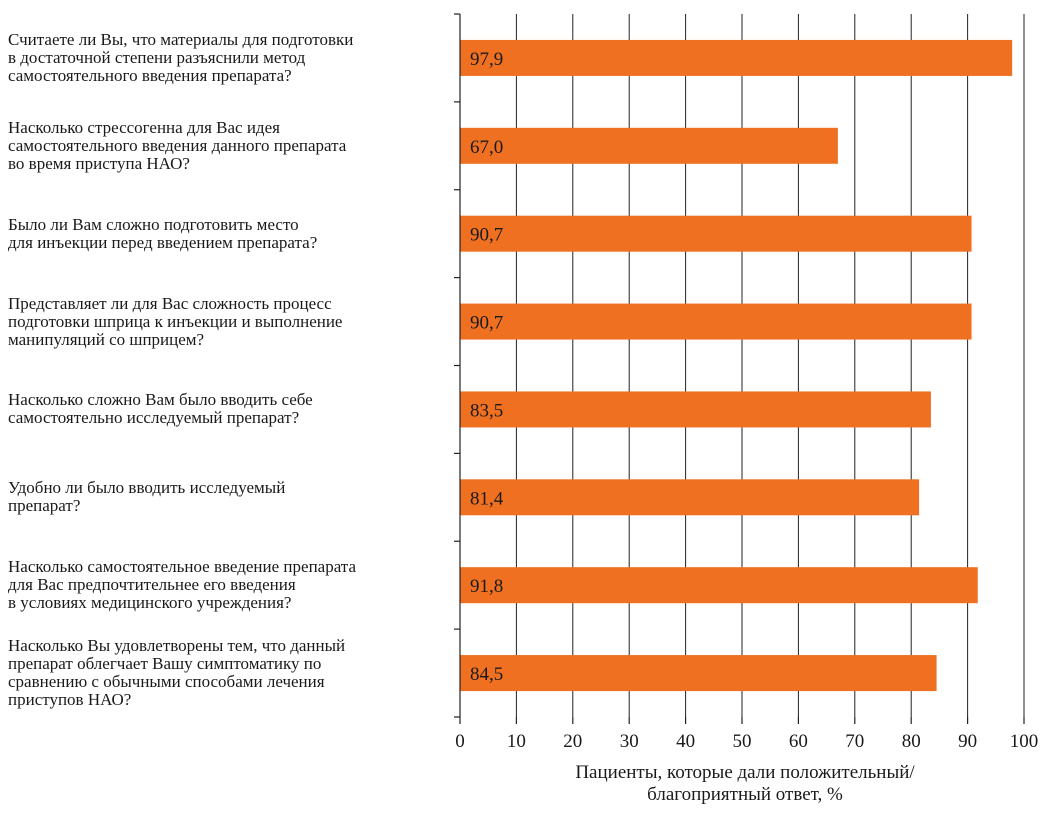  Describe the element at coordinates (460, 741) in the screenshot. I see `x-tick-label: 0` at that location.